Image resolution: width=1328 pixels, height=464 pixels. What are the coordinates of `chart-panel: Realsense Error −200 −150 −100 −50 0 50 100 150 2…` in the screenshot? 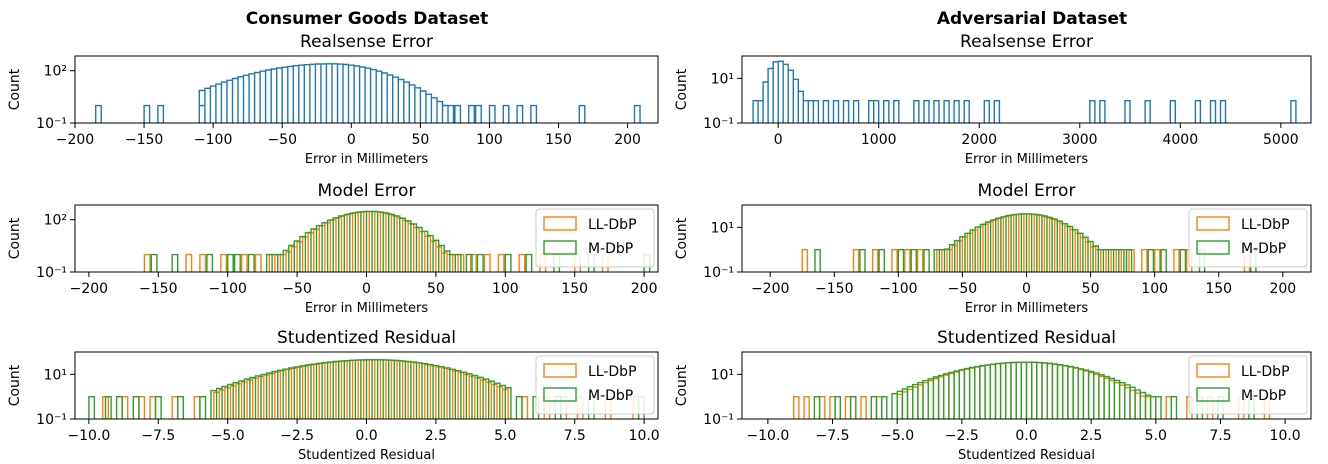 It's located at (333, 99).